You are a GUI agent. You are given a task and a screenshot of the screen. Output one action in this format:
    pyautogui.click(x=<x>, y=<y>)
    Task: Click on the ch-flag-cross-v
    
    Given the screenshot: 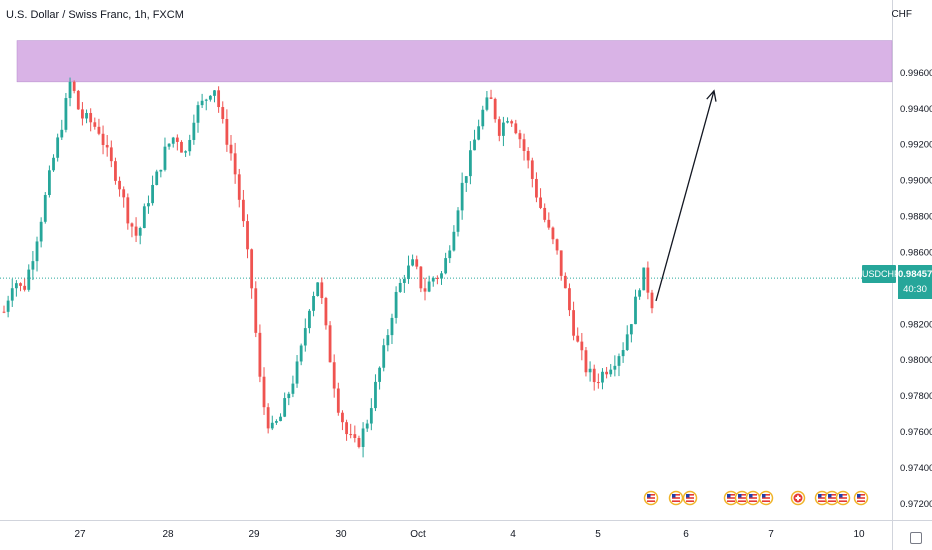 What is the action you would take?
    pyautogui.click(x=798, y=498)
    